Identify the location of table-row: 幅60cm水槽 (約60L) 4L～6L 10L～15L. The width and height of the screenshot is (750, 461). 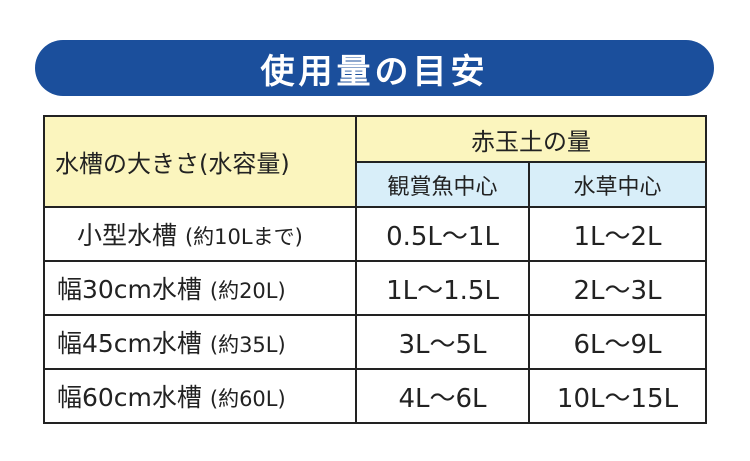
(375, 396).